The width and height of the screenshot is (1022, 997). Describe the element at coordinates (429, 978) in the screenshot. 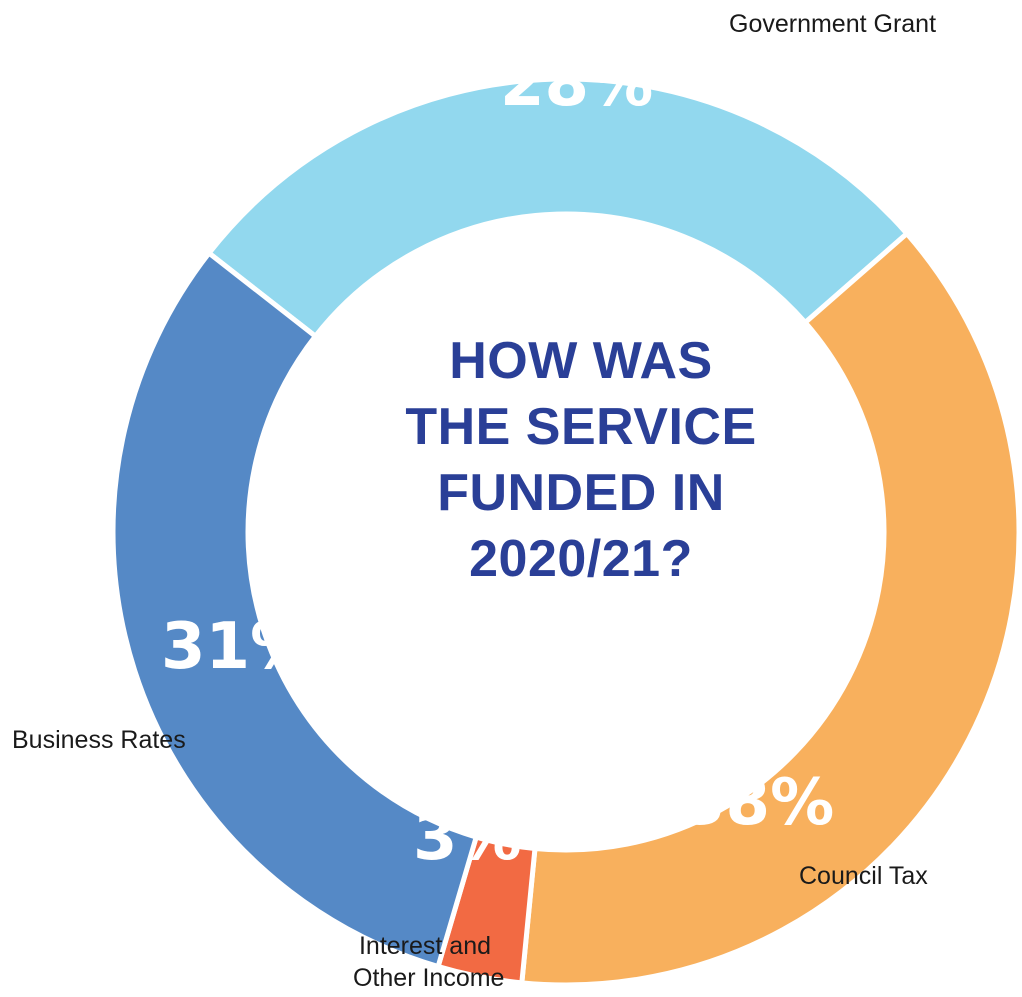

I see `slice-name-label-interest-line-2: Other Income` at that location.